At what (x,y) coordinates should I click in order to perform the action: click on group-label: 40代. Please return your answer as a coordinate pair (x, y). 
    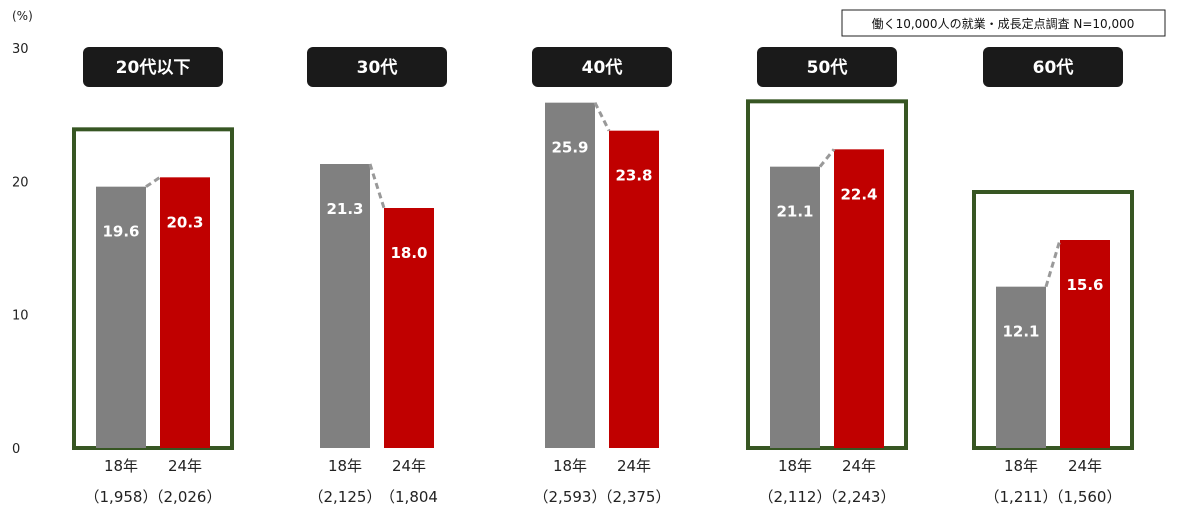
    Looking at the image, I should click on (602, 67).